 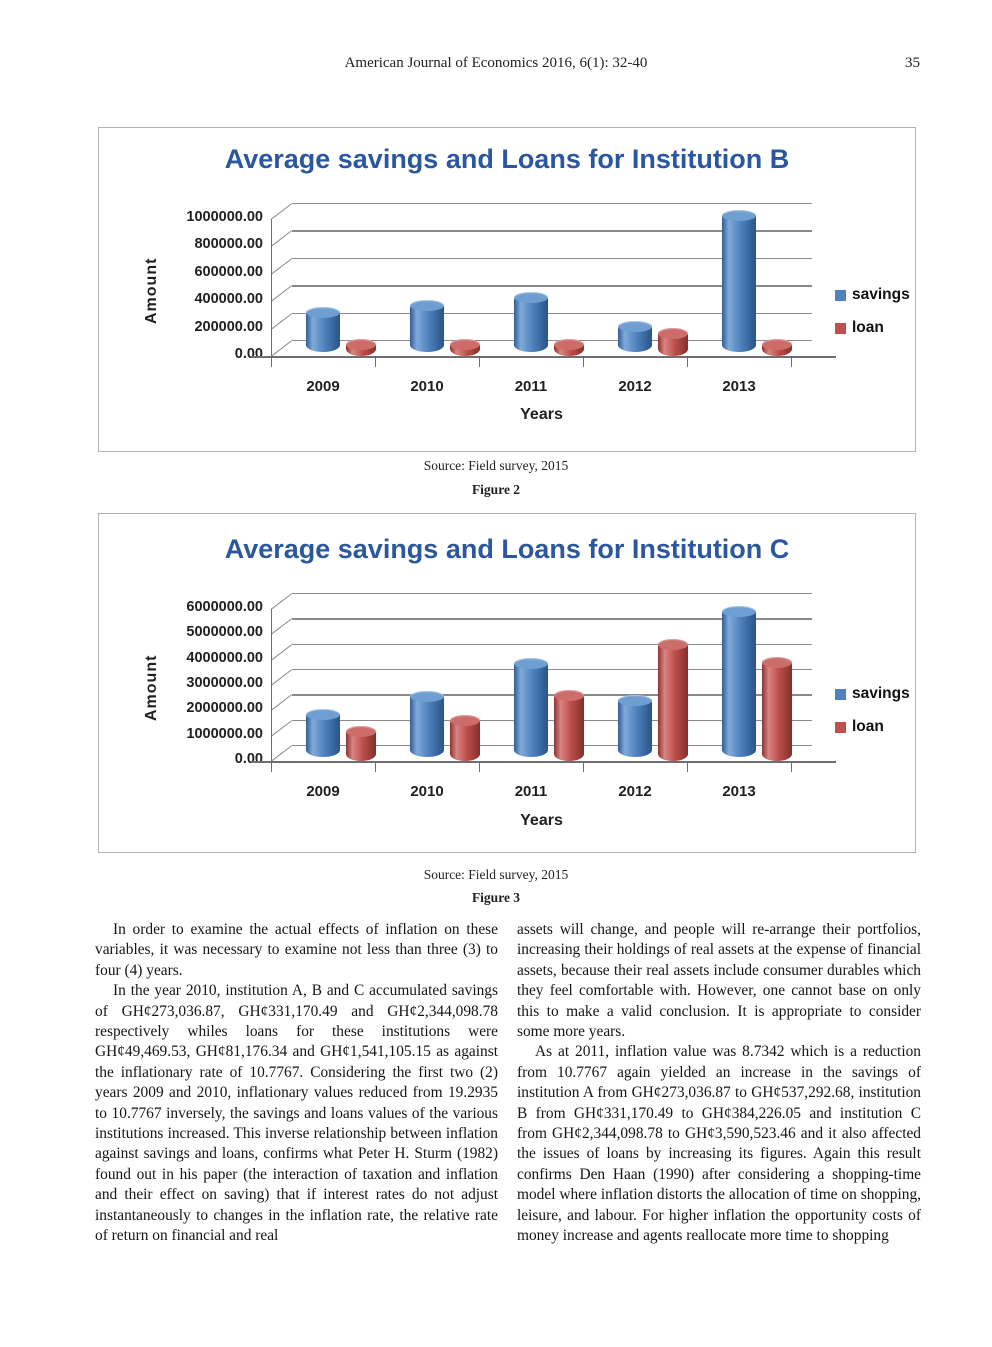 I want to click on y-axis-line, so click(x=272, y=685).